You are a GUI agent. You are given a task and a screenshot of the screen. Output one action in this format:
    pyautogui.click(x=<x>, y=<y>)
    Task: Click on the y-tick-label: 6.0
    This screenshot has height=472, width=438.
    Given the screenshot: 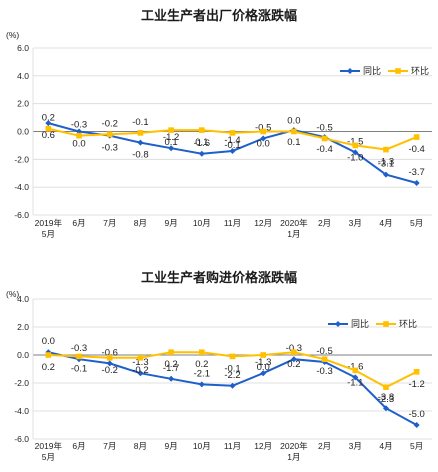 What is the action you would take?
    pyautogui.click(x=23, y=48)
    